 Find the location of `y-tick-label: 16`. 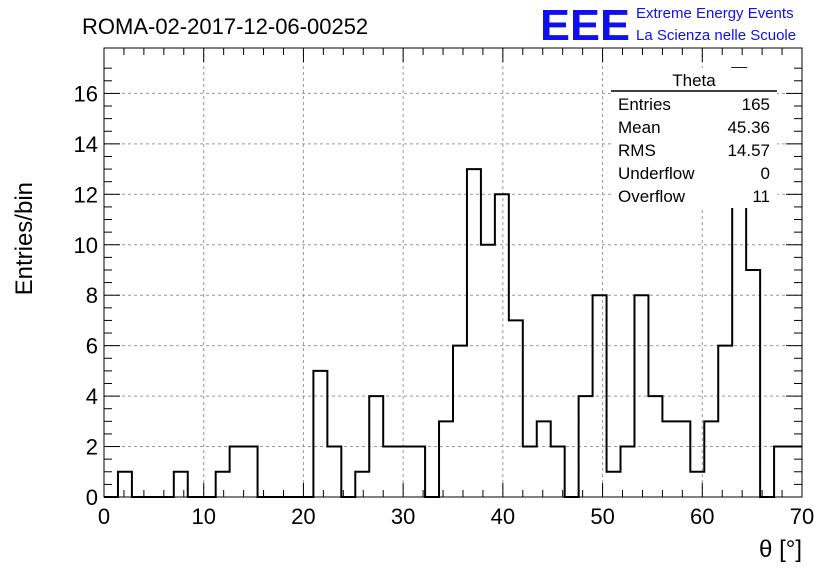

y-tick-label: 16 is located at coordinates (86, 93).